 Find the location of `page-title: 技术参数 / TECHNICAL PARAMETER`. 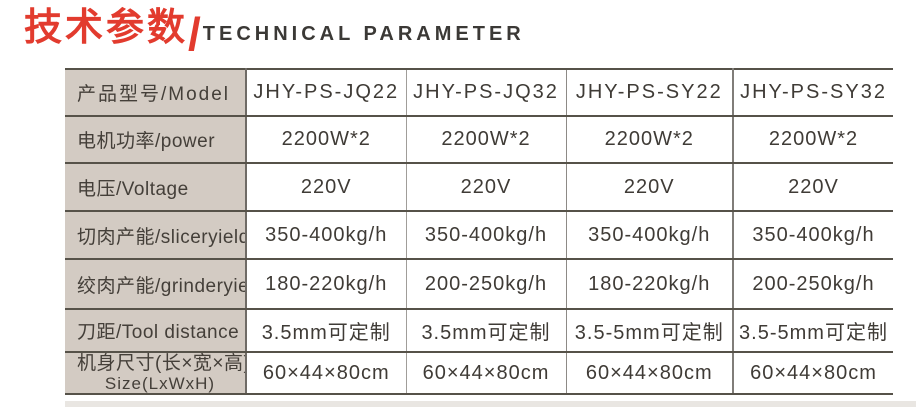

page-title: 技术参数 / TECHNICAL PARAMETER is located at coordinates (274, 29).